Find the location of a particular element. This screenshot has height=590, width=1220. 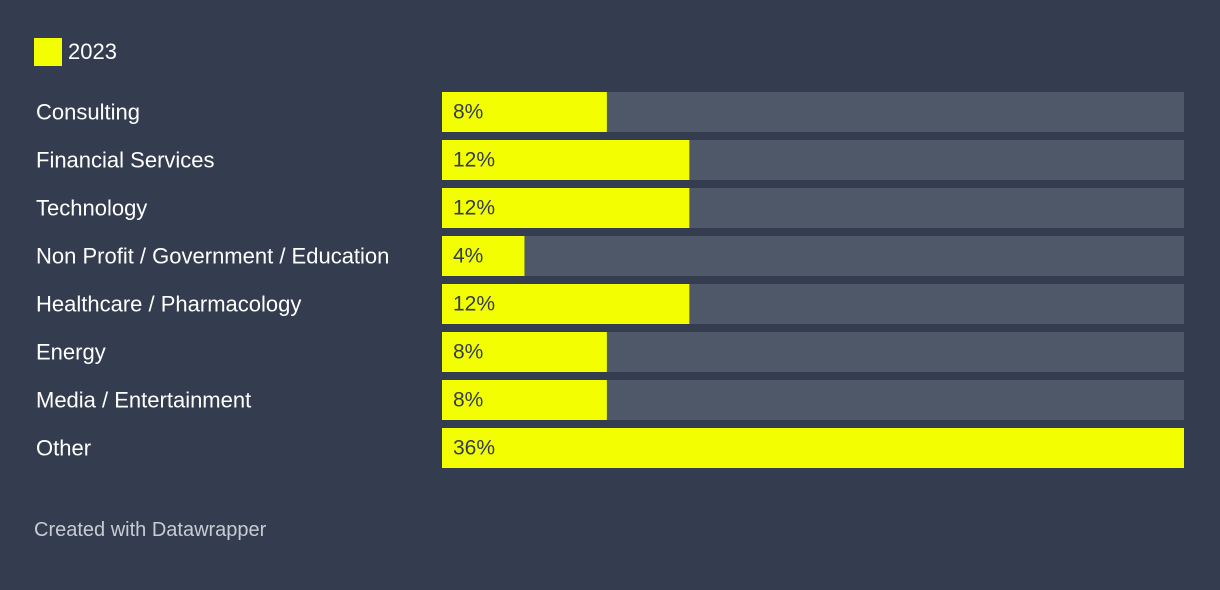

category-label: Consulting is located at coordinates (88, 112).